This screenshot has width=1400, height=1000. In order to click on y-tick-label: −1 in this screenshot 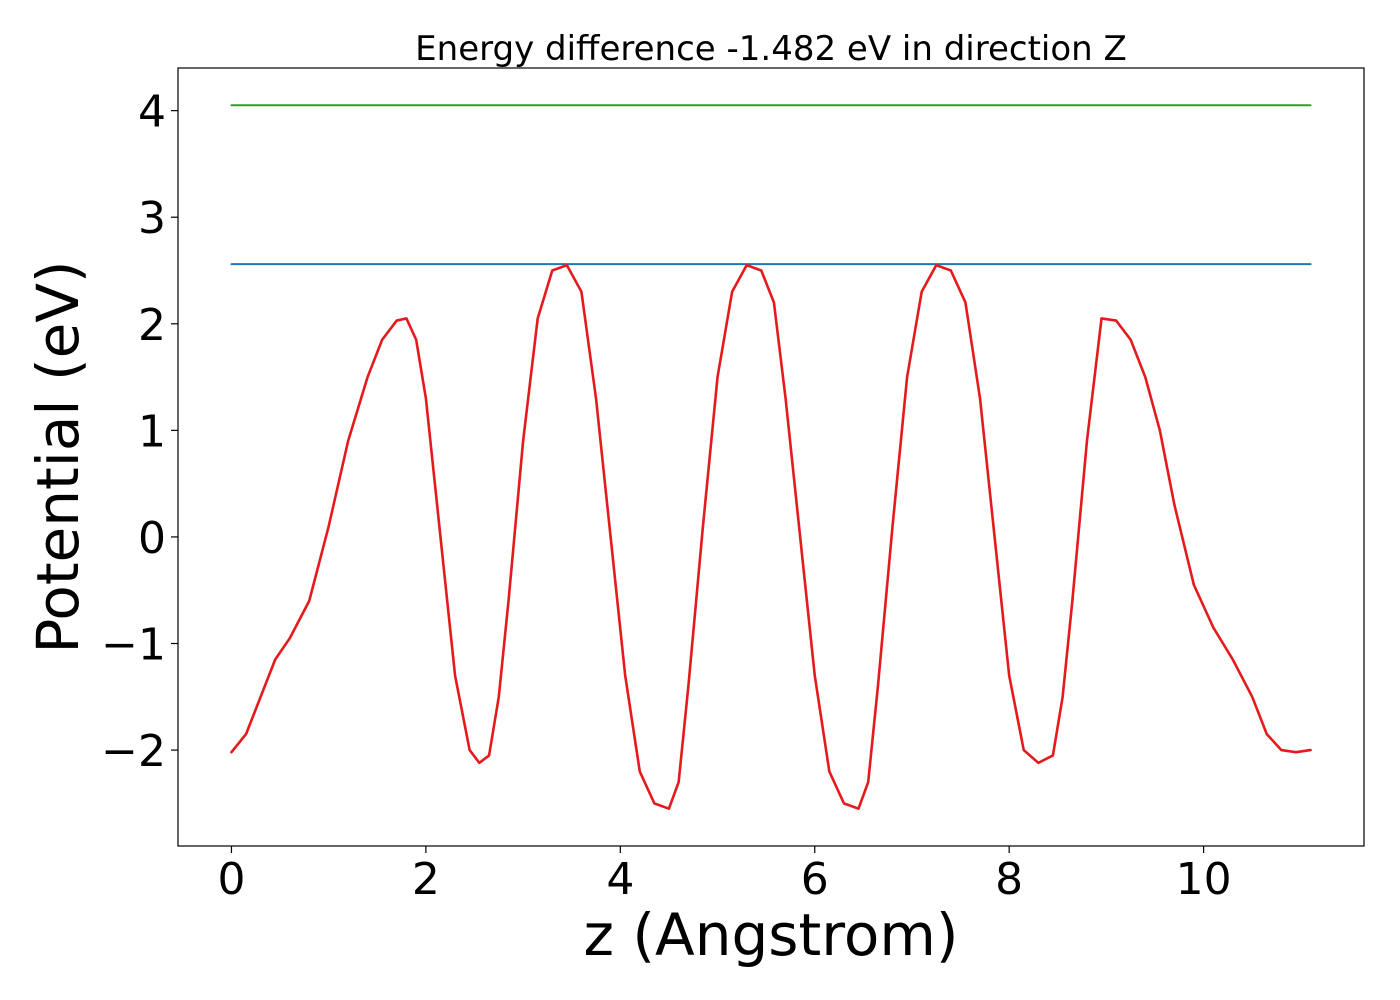, I will do `click(133, 645)`.